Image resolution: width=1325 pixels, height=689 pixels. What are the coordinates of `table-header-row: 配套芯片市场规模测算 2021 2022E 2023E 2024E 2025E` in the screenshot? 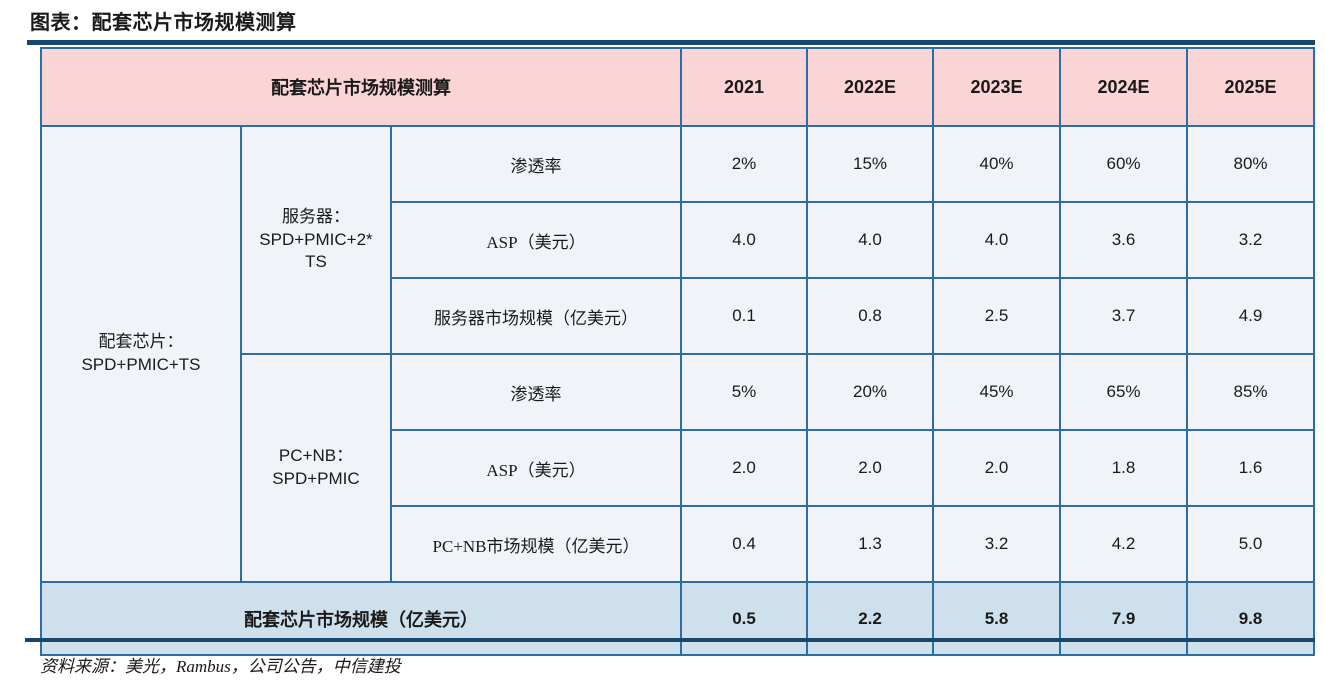 It's located at (677, 87).